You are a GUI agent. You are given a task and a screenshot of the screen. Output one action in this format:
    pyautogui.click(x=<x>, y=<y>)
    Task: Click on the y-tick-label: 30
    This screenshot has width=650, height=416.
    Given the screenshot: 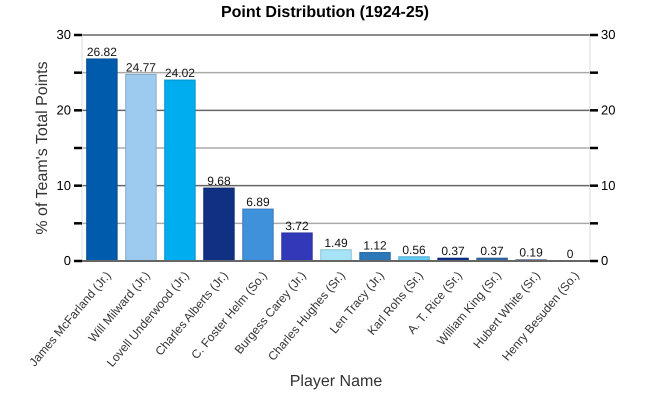 What is the action you would take?
    pyautogui.click(x=63, y=34)
    